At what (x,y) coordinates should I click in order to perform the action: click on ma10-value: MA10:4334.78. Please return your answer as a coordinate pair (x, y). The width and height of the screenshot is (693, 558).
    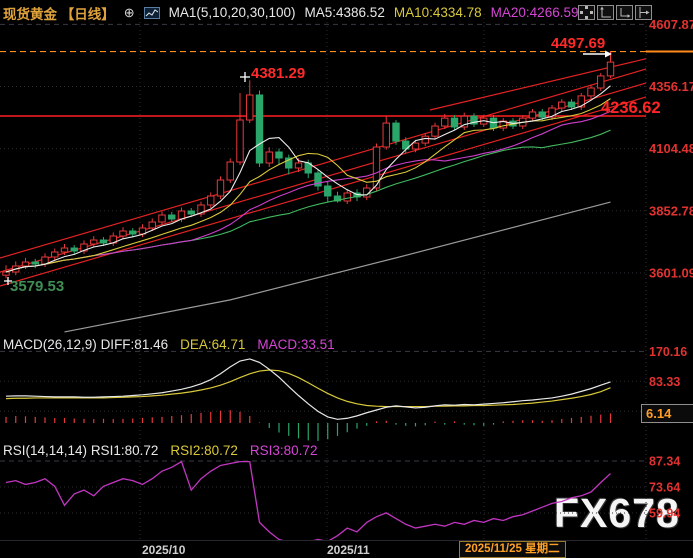
    Looking at the image, I should click on (437, 12).